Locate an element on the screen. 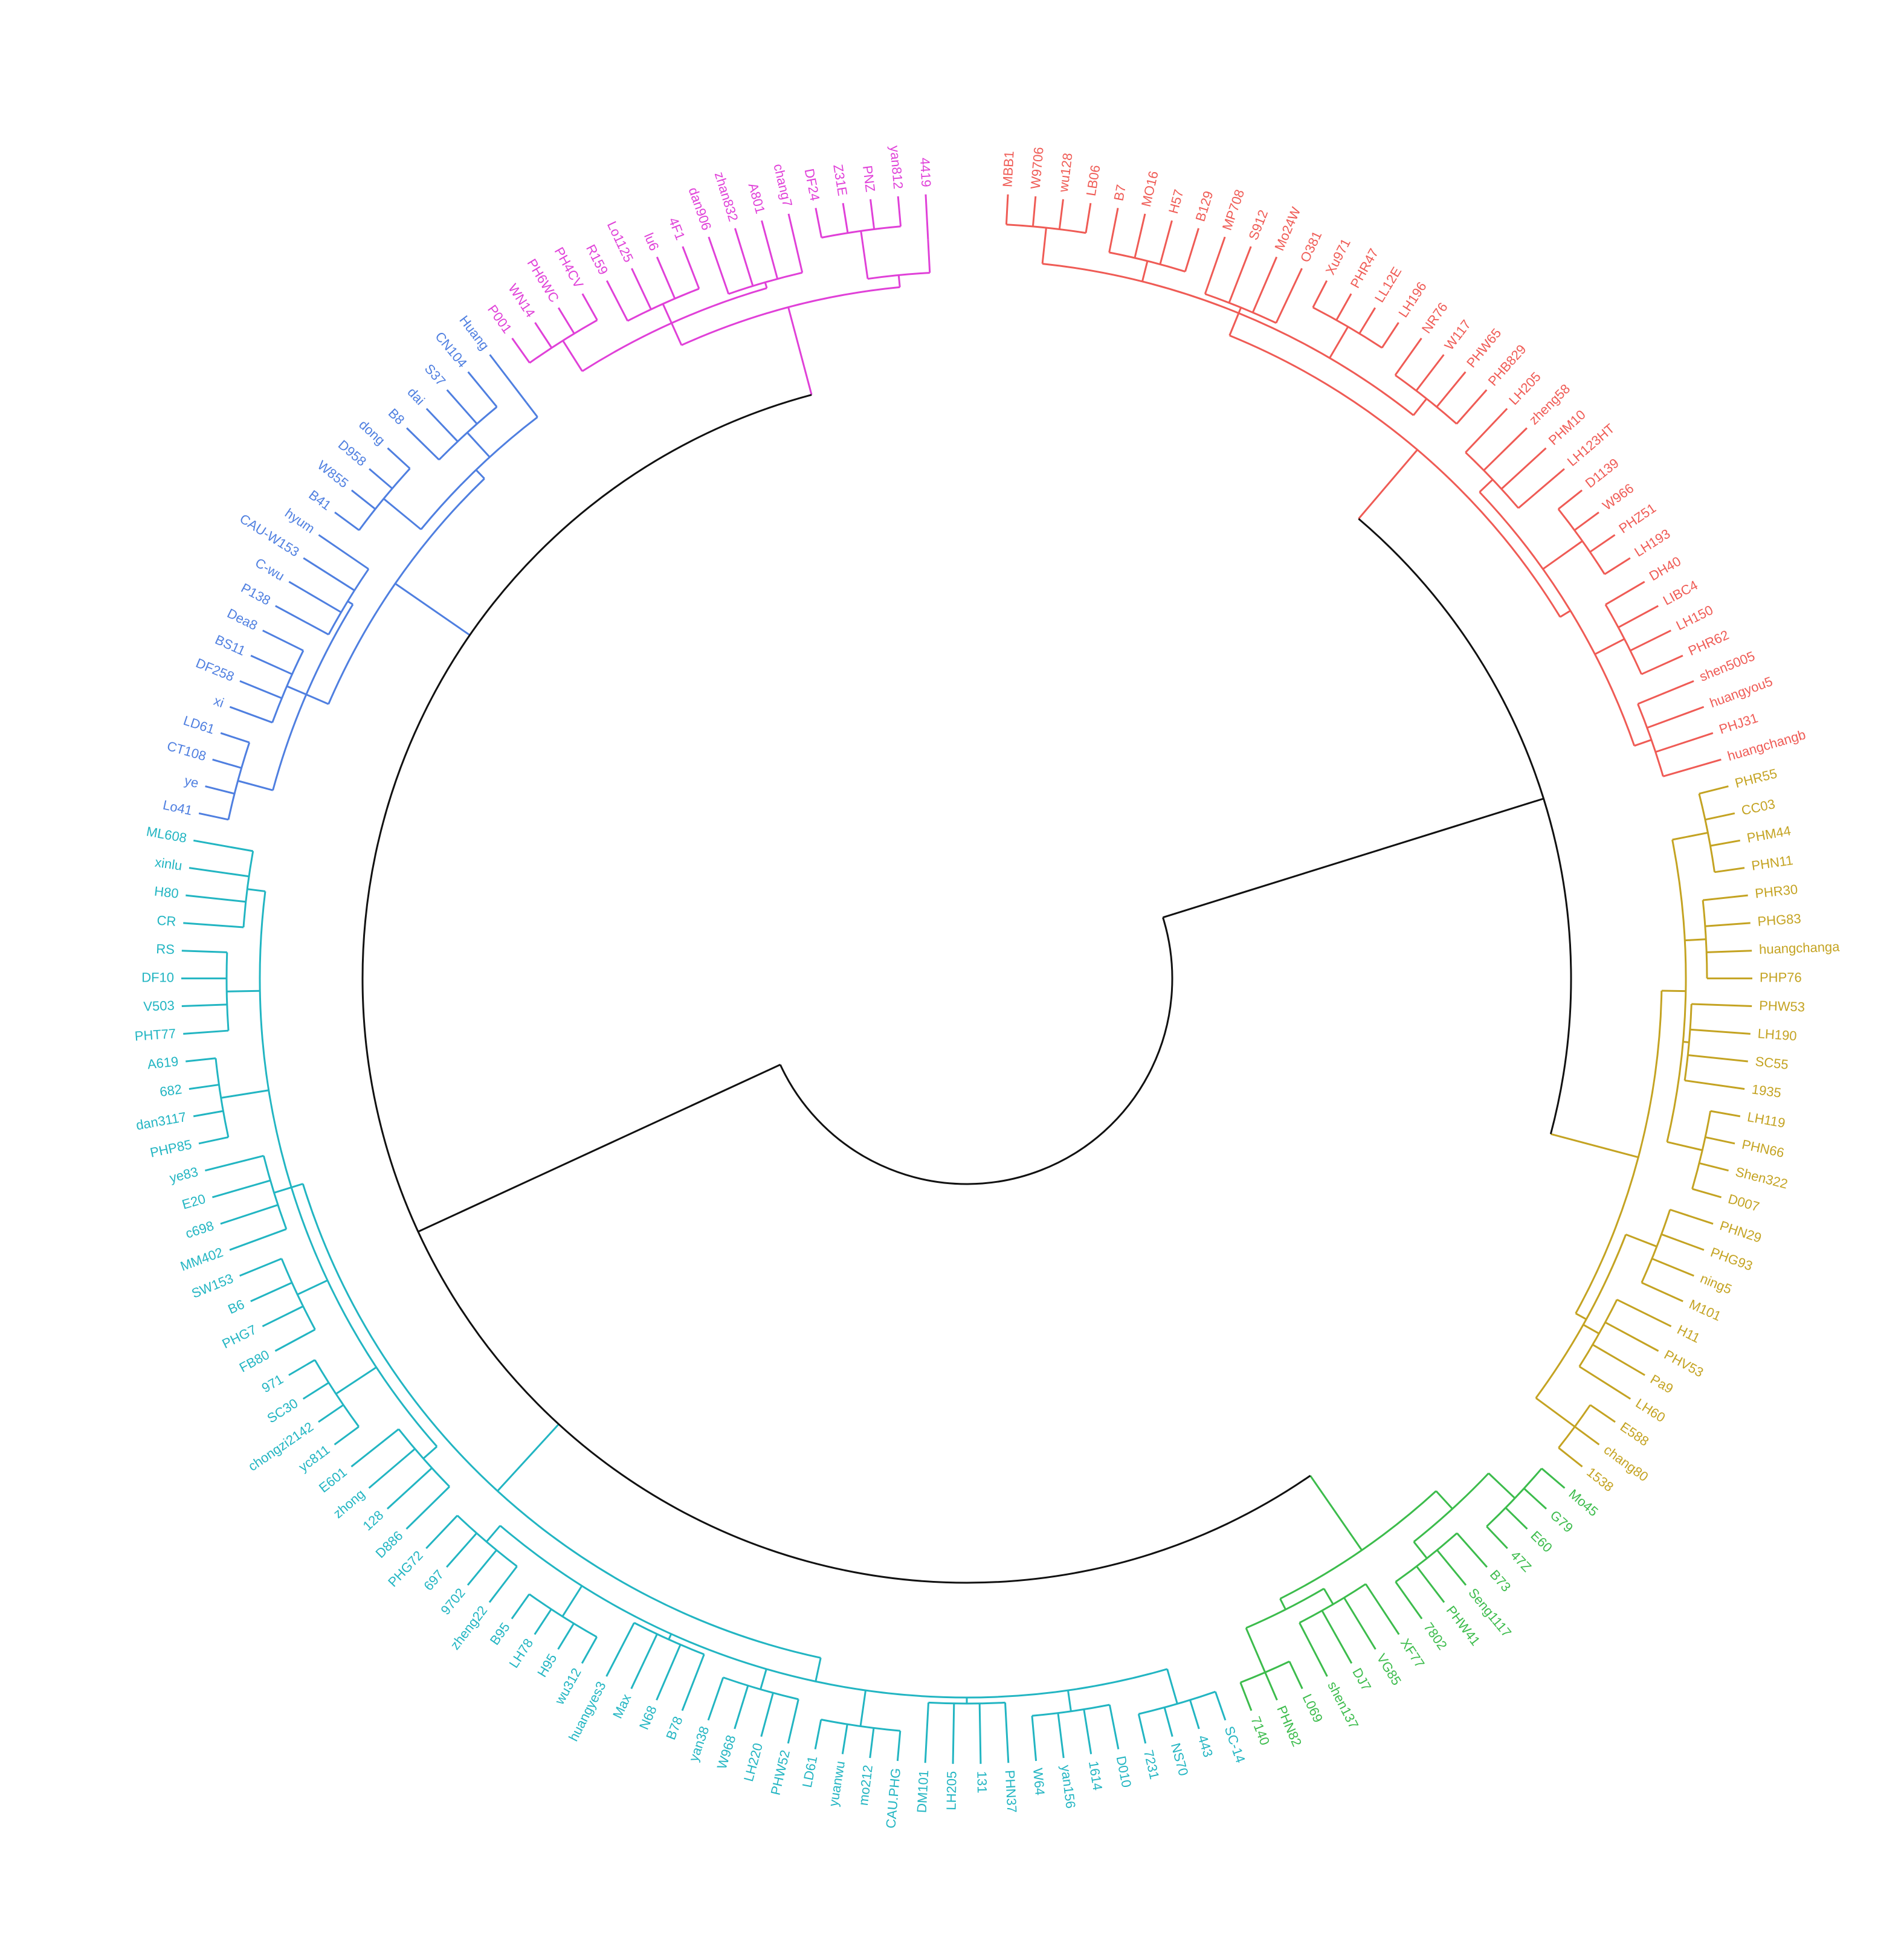 The image size is (1904, 1944). leaf-label: MO16 is located at coordinates (1149, 189).